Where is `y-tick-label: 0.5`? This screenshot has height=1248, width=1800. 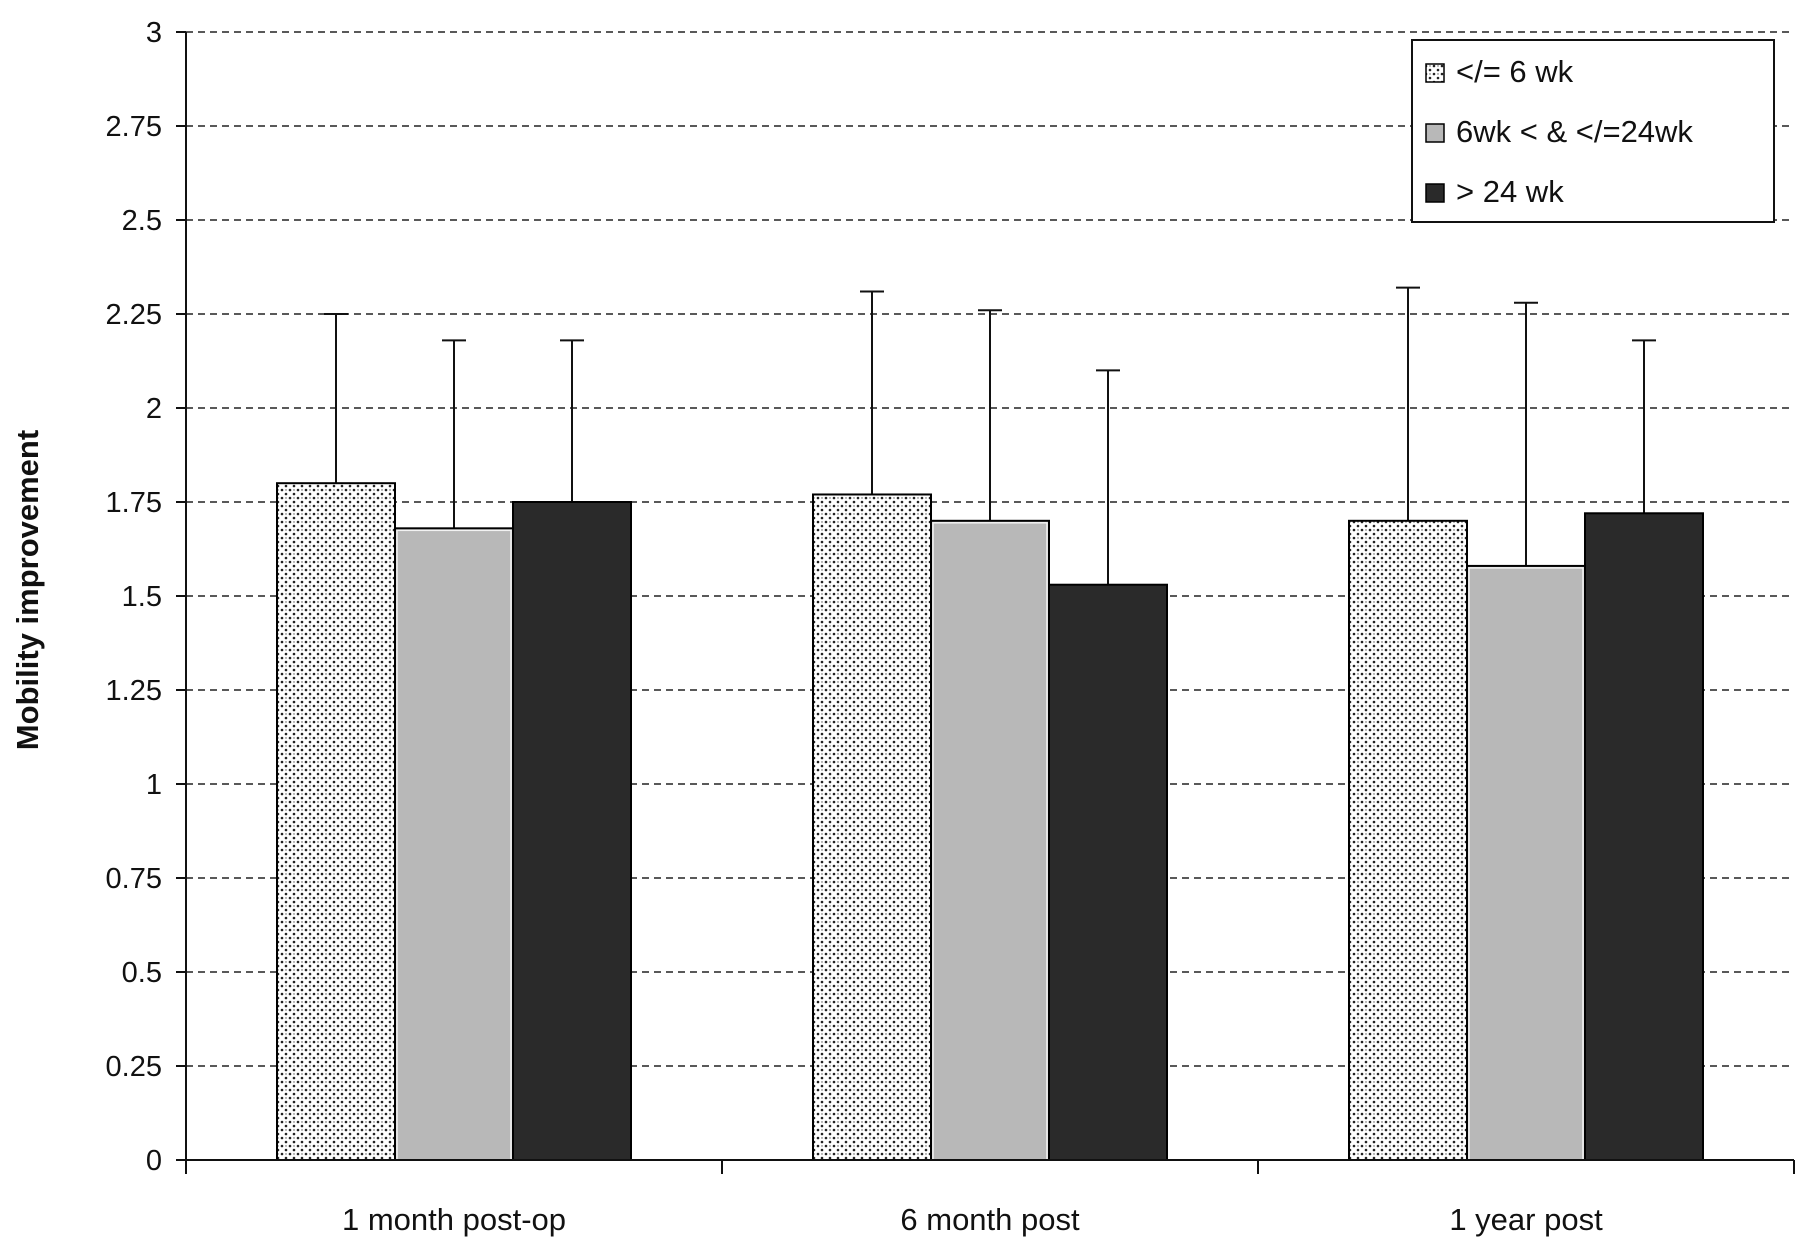 y-tick-label: 0.5 is located at coordinates (142, 973).